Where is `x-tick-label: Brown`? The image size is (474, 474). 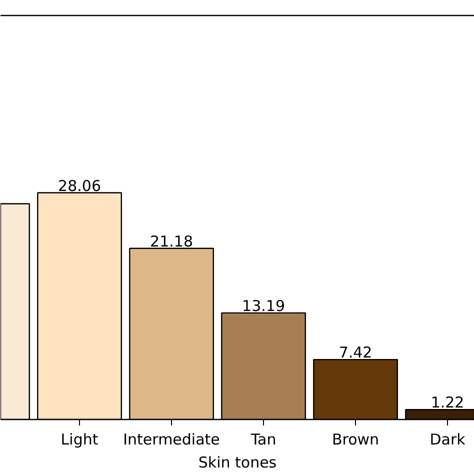 x-tick-label: Brown is located at coordinates (356, 439).